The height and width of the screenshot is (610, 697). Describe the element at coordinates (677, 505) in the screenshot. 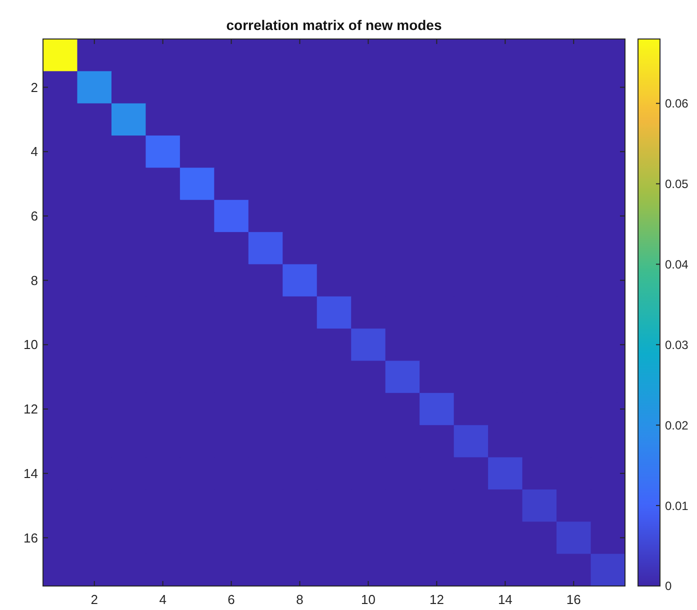

I see `color-bar-label: 0.01` at that location.